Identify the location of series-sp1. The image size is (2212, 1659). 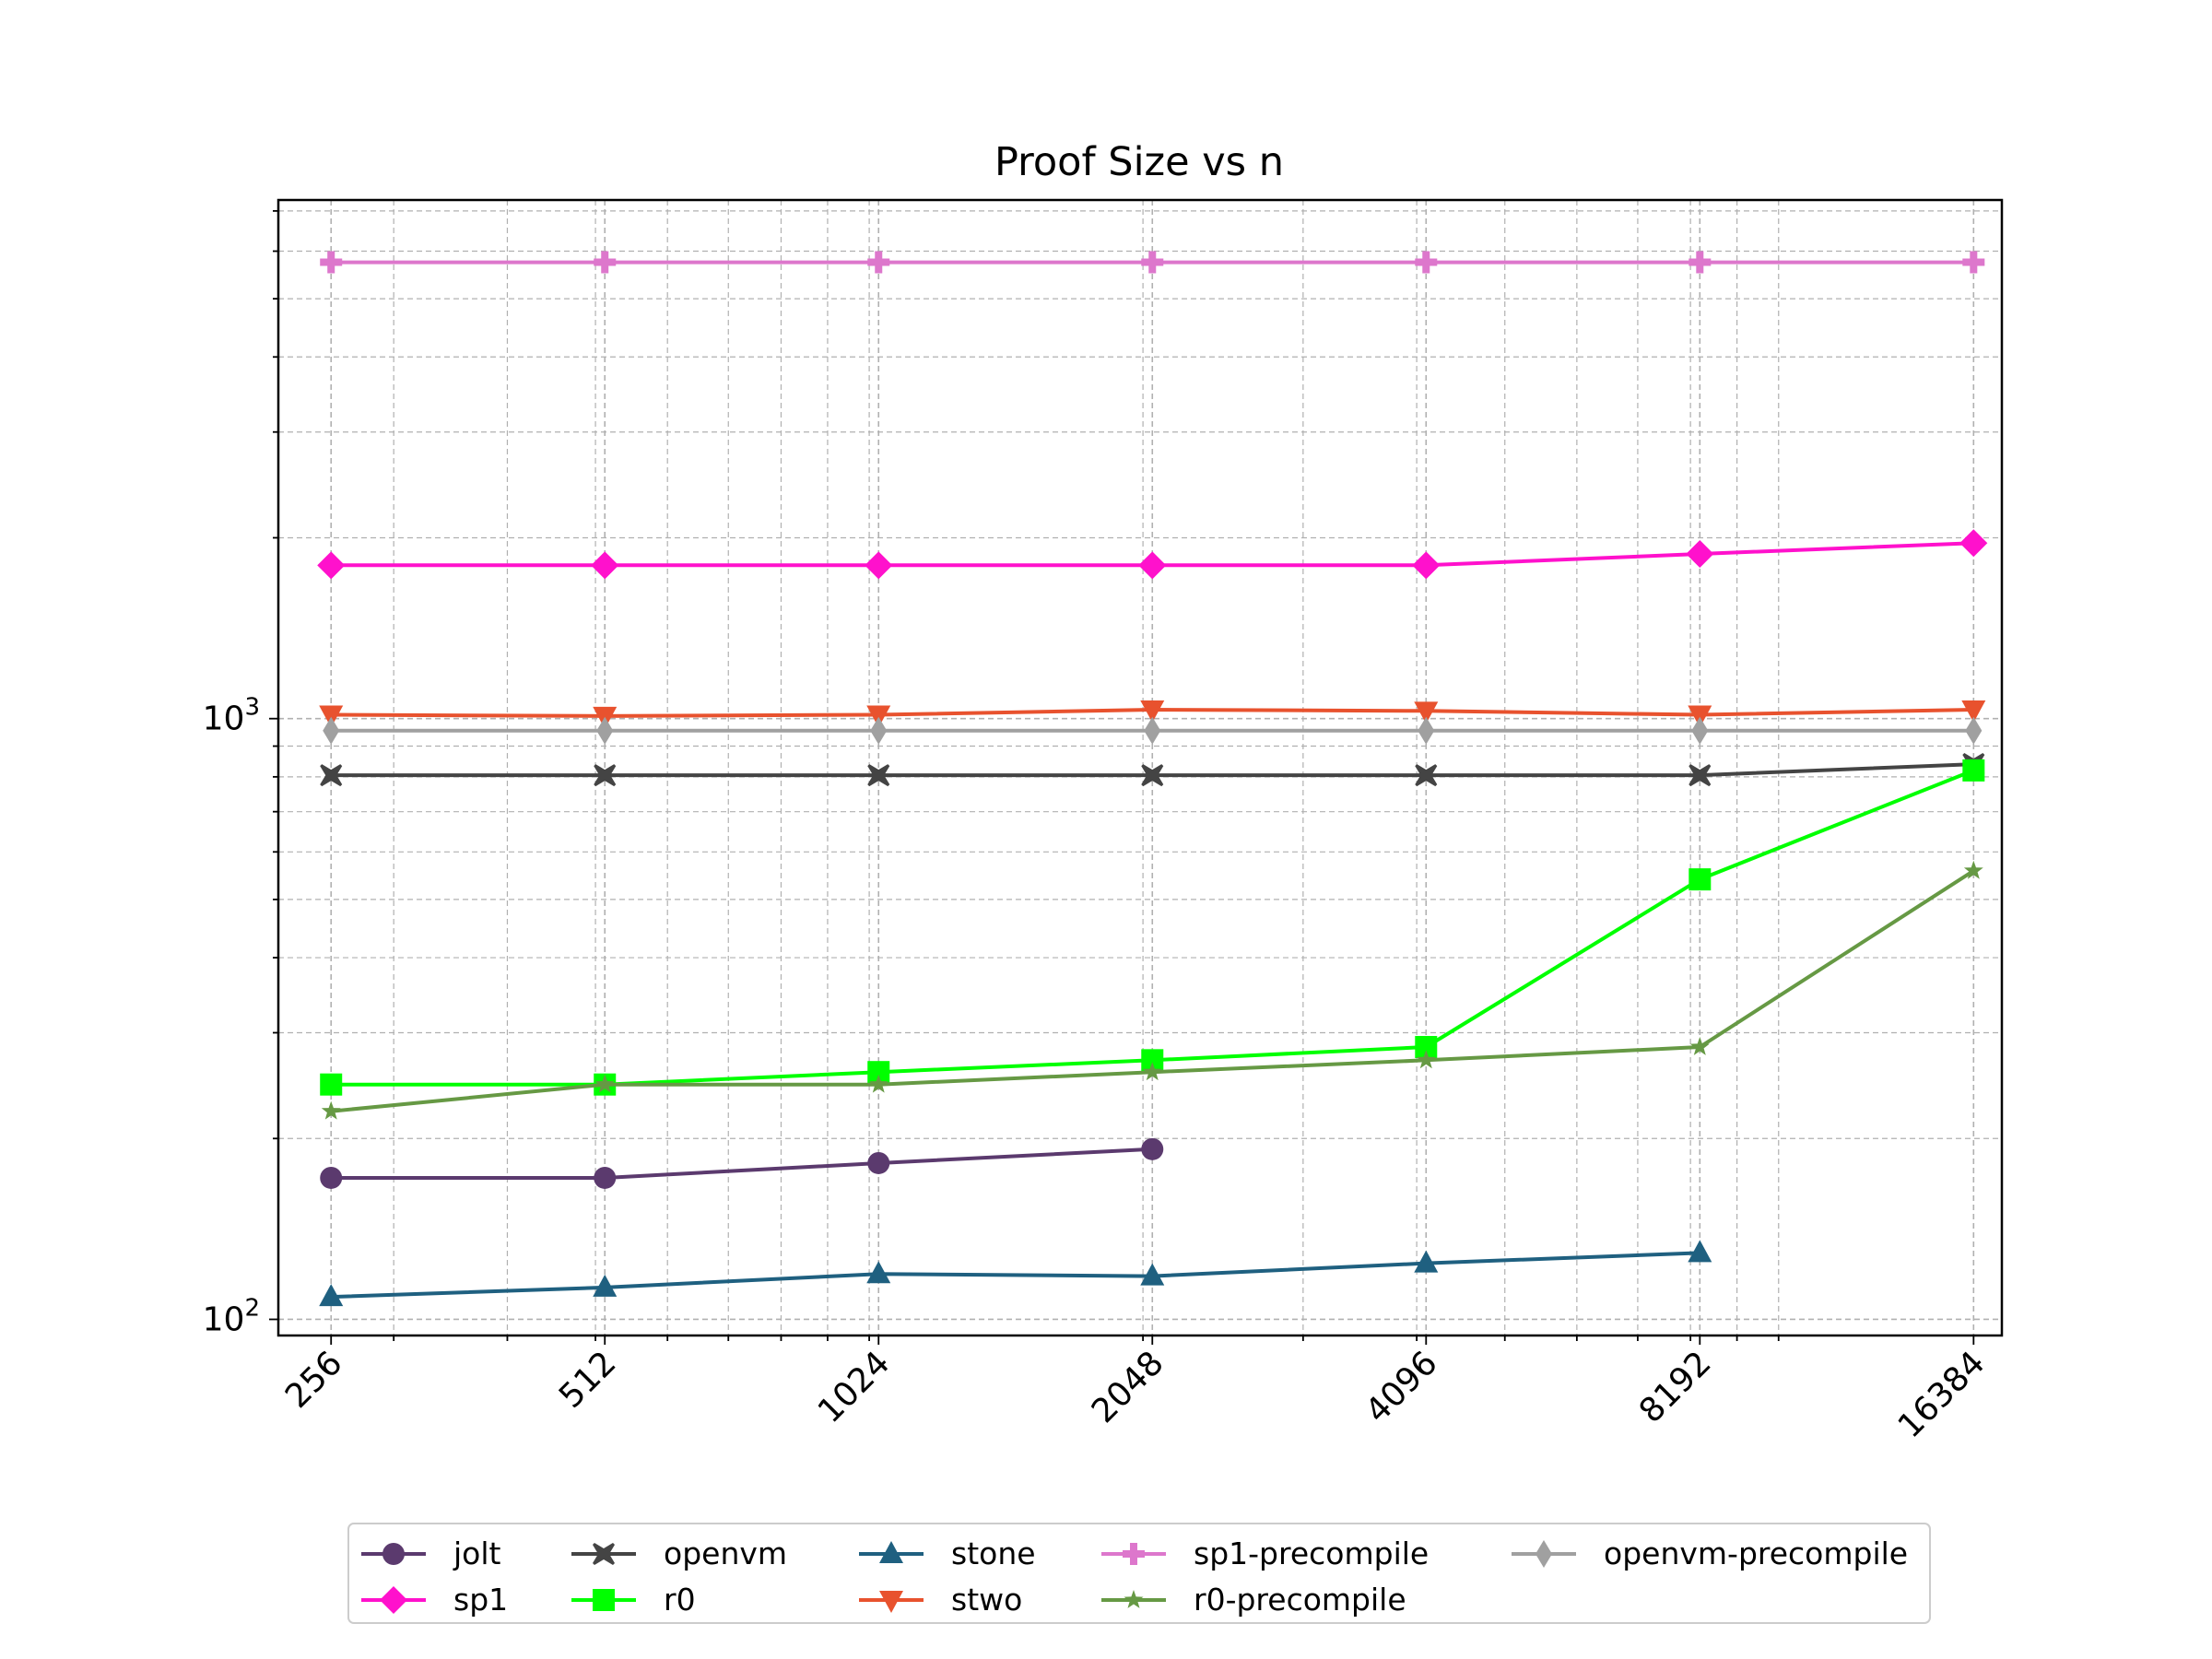
(1152, 554).